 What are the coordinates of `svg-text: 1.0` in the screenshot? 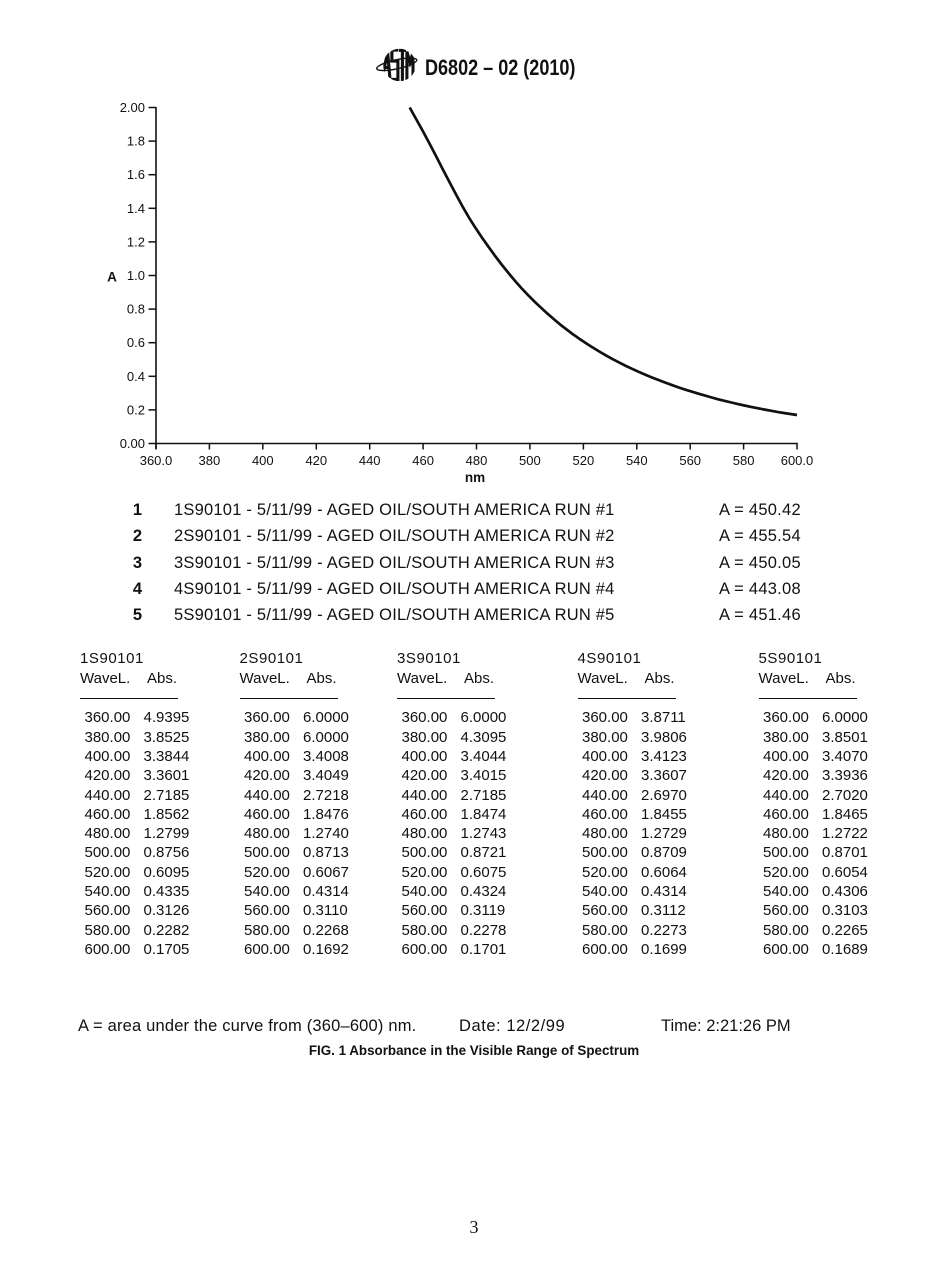 It's located at (136, 275).